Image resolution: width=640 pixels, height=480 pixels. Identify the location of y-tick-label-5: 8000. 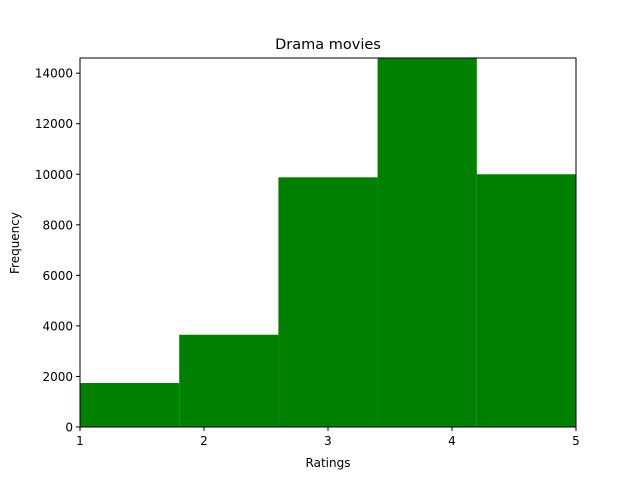
(57, 225).